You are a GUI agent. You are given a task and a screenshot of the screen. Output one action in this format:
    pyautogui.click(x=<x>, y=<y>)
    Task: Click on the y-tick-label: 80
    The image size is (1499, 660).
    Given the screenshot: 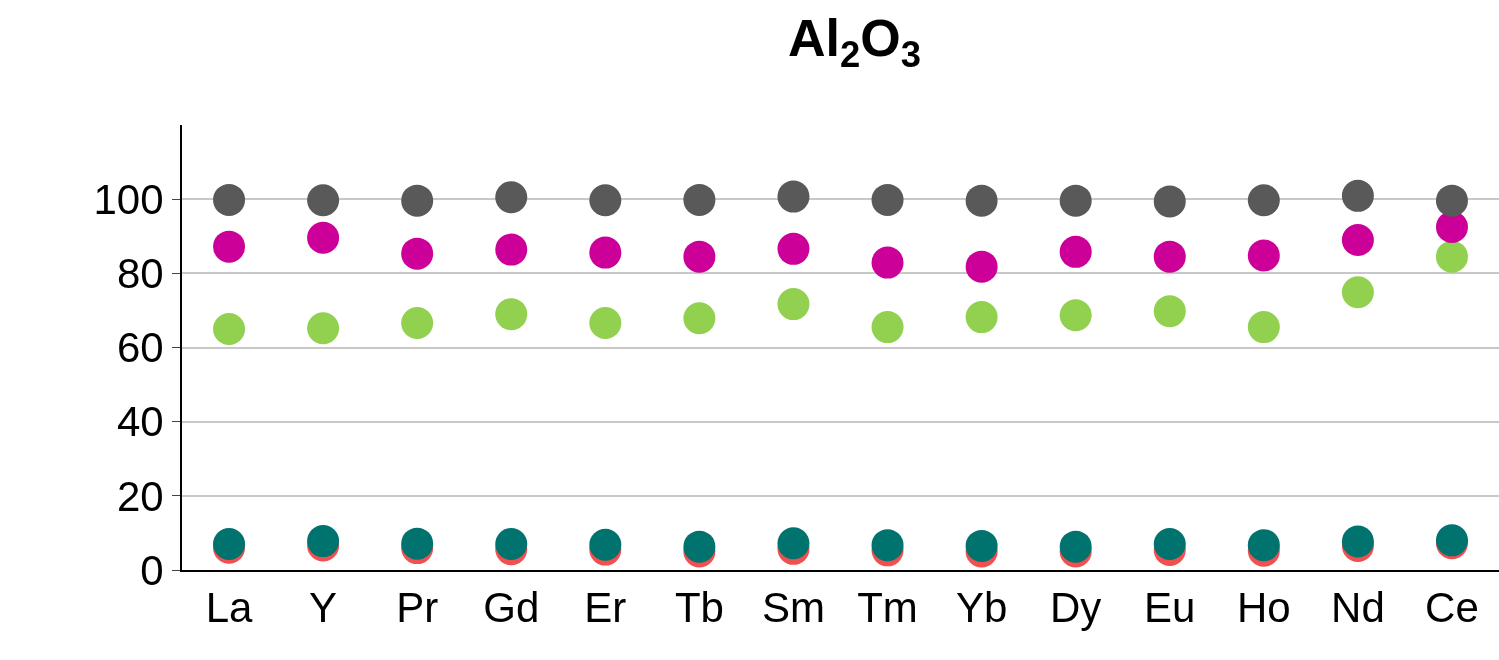 What is the action you would take?
    pyautogui.click(x=140, y=274)
    